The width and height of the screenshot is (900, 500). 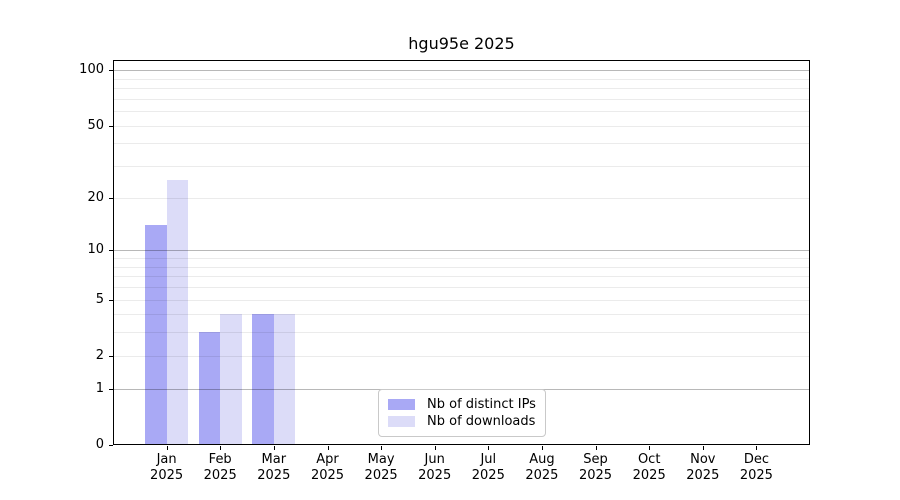 I want to click on y-tick-label: 1, so click(x=99, y=388).